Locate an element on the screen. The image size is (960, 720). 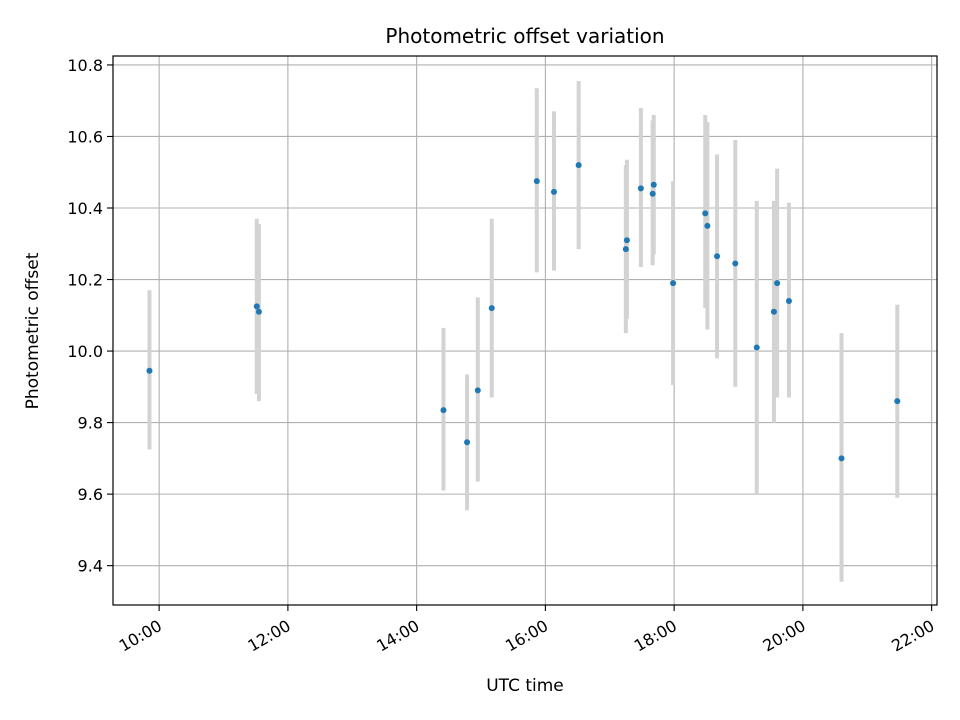
y-tick-label: 10.4 is located at coordinates (85, 208).